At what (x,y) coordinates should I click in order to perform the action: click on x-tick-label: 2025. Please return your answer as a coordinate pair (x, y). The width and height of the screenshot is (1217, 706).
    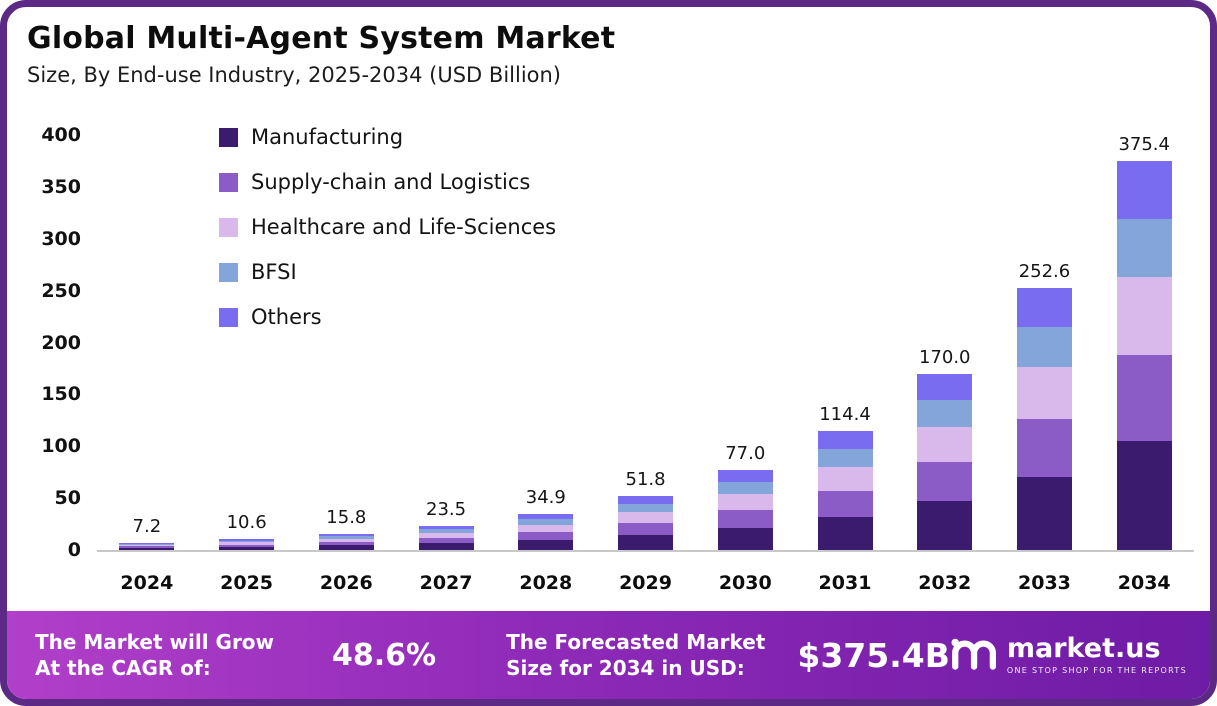
    Looking at the image, I should click on (247, 583).